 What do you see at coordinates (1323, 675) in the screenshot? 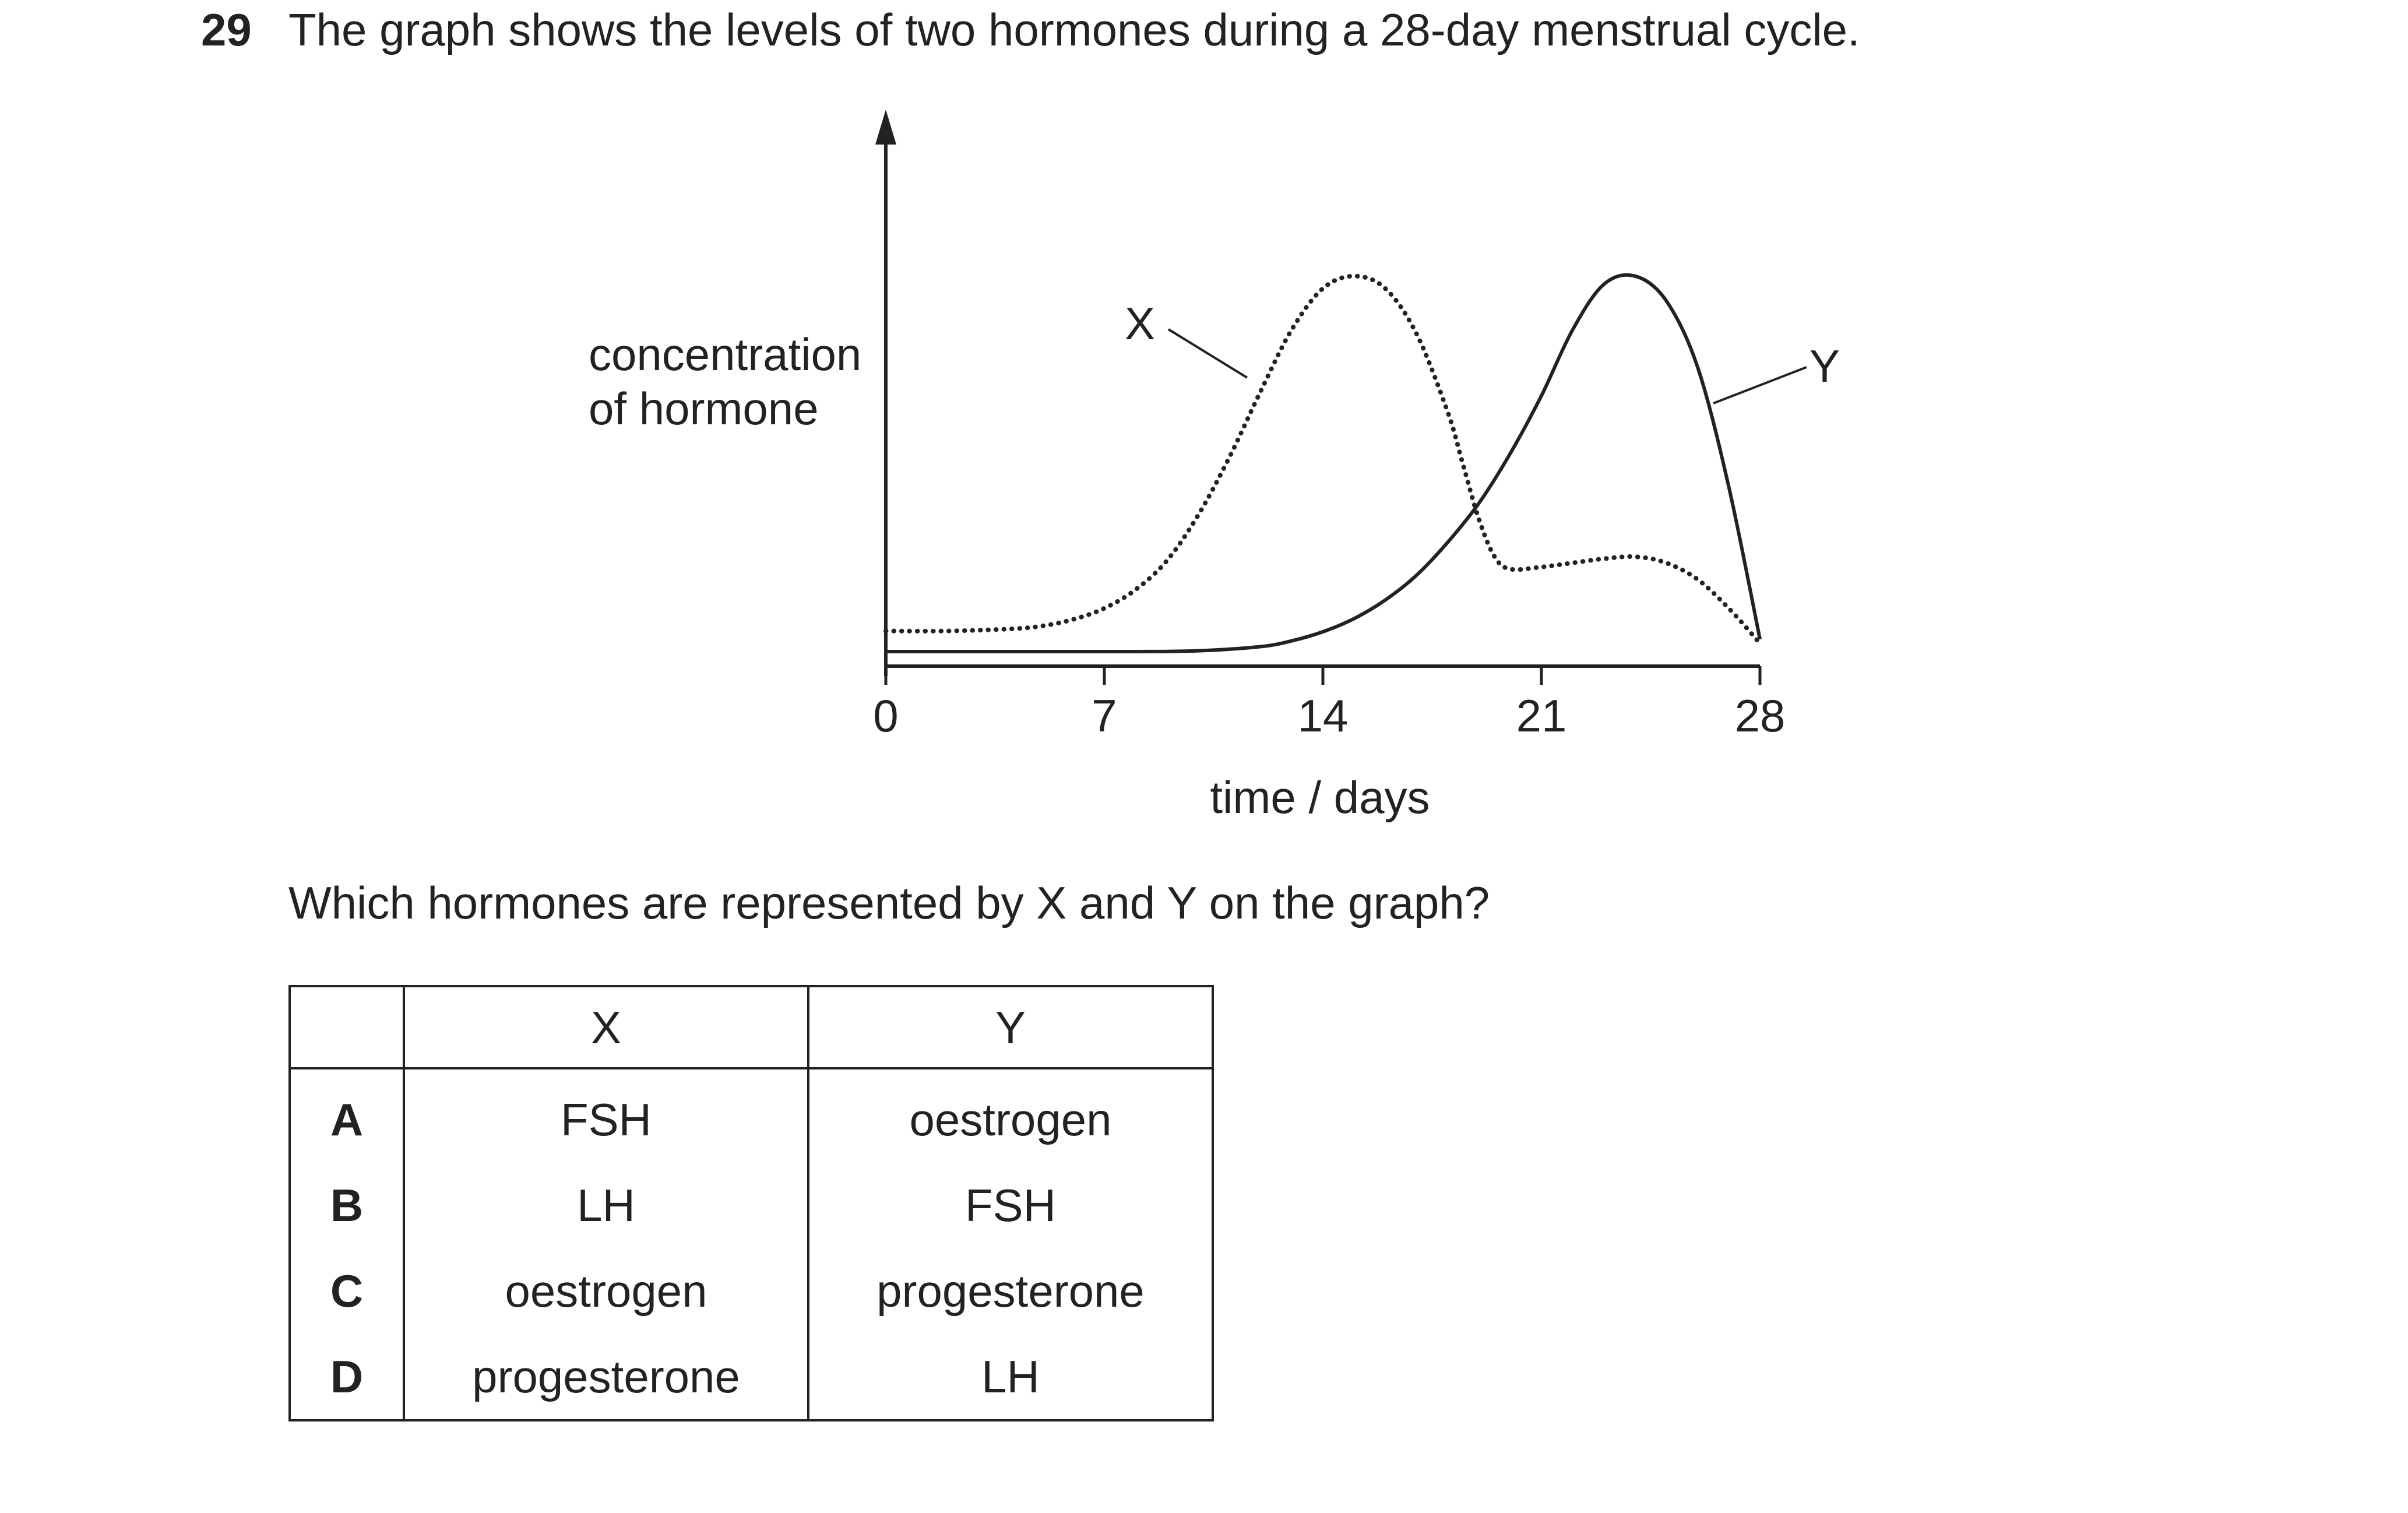
I see `x-axis-ticks` at bounding box center [1323, 675].